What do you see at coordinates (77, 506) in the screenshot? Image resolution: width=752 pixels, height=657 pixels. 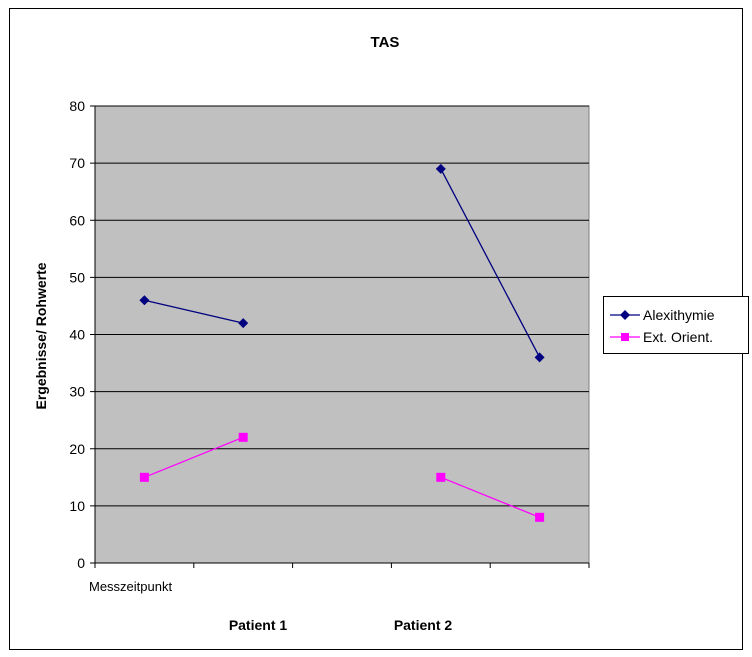 I see `y-tick-label-10: 10` at bounding box center [77, 506].